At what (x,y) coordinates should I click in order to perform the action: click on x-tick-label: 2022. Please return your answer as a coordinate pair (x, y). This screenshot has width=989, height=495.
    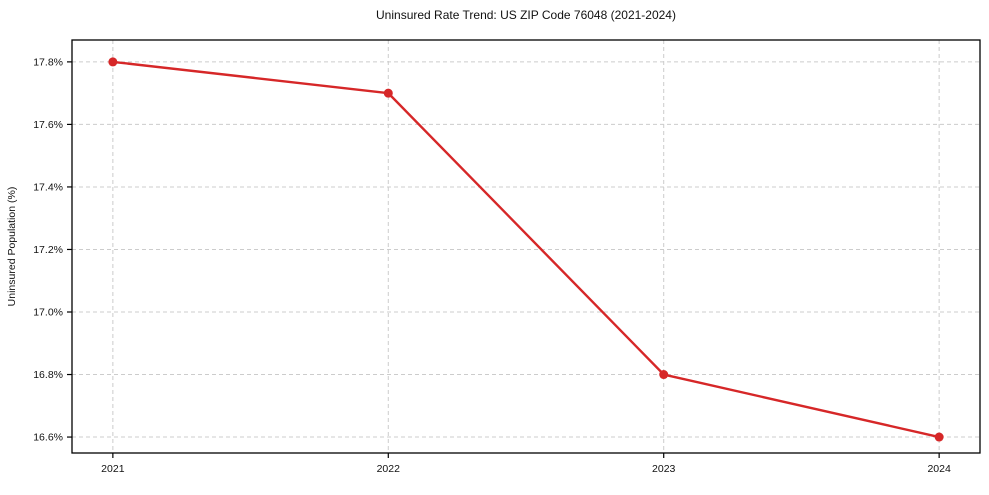
    Looking at the image, I should click on (389, 469).